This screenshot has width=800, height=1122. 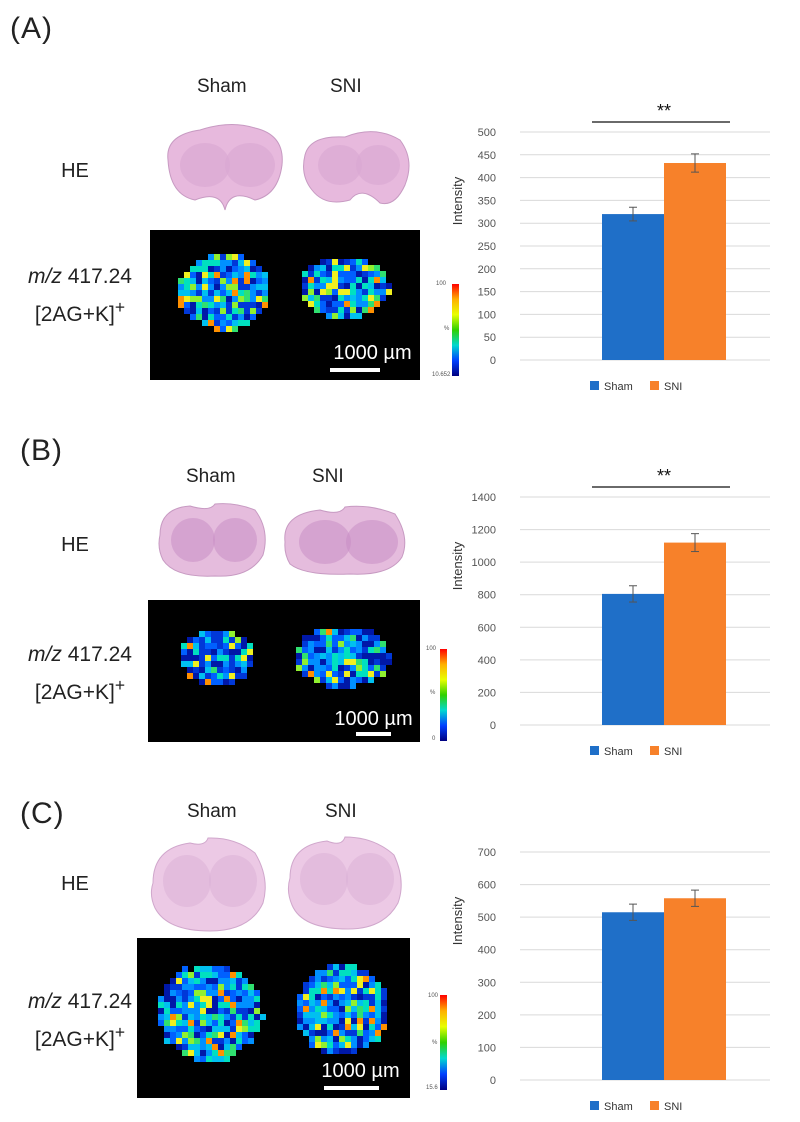 I want to click on y-tick-label: 1400, so click(x=484, y=498).